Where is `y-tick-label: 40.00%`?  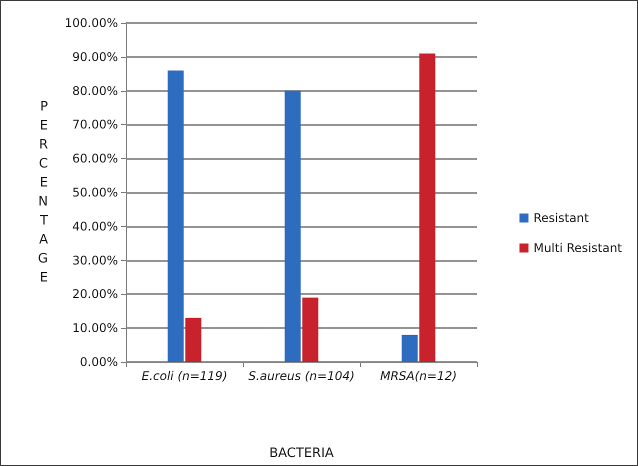
y-tick-label: 40.00% is located at coordinates (95, 226).